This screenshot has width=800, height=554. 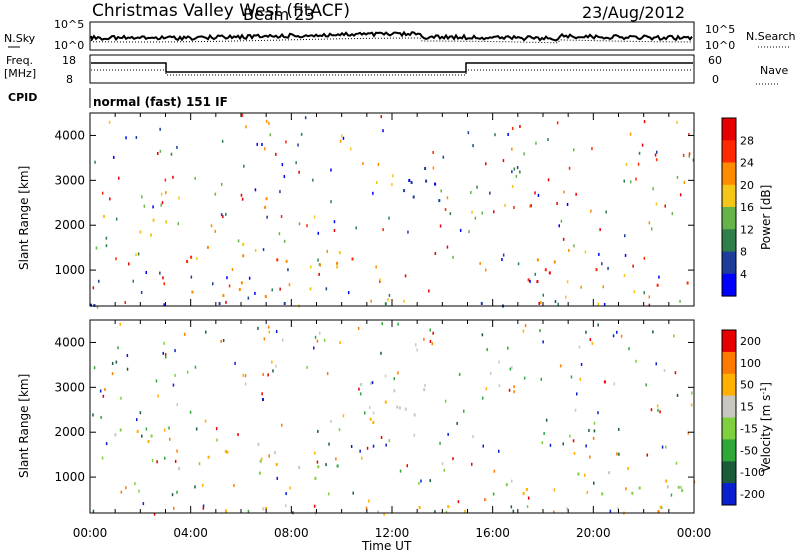 What do you see at coordinates (747, 163) in the screenshot?
I see `power-colorbar-tick: 24` at bounding box center [747, 163].